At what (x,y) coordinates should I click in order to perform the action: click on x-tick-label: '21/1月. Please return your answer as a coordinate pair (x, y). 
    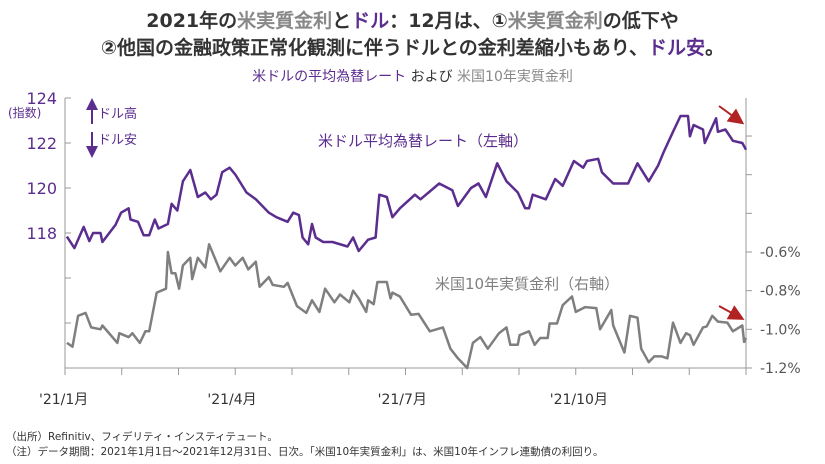
    Looking at the image, I should click on (63, 400).